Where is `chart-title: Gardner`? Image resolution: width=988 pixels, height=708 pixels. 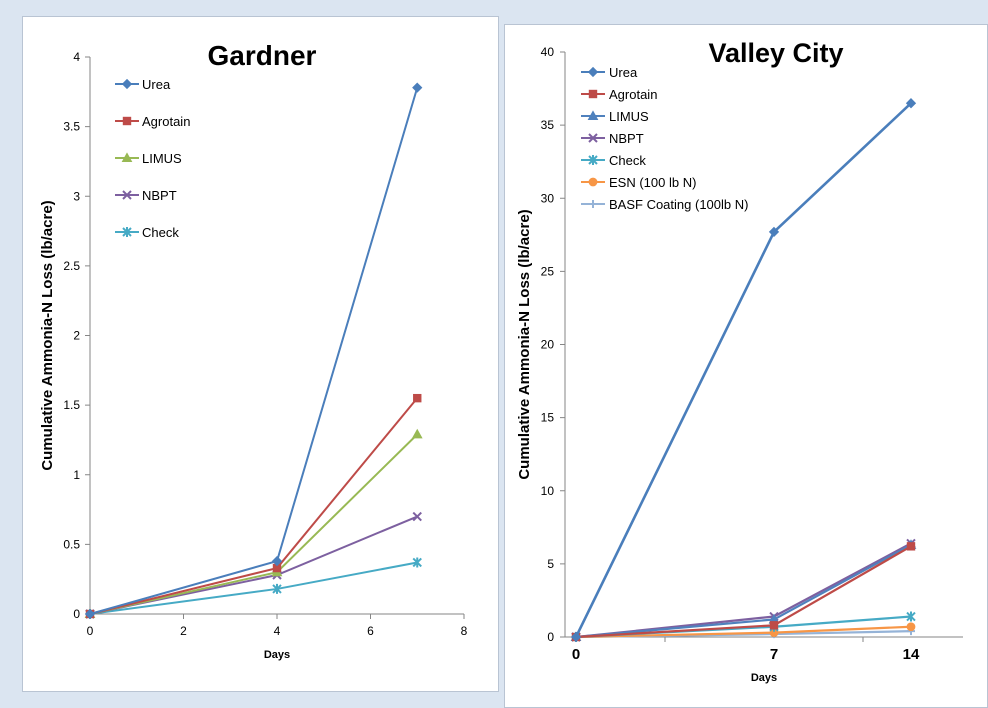
chart-title: Gardner is located at coordinates (262, 55).